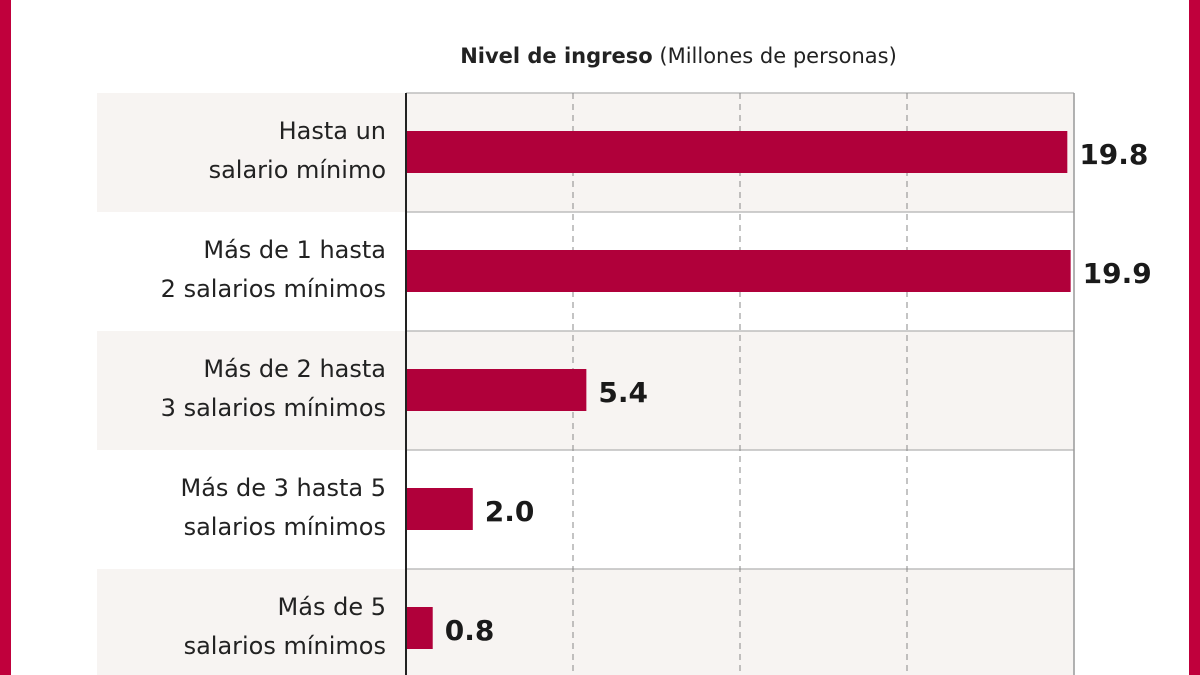 The height and width of the screenshot is (675, 1200). What do you see at coordinates (5, 337) in the screenshot?
I see `left-frame-border` at bounding box center [5, 337].